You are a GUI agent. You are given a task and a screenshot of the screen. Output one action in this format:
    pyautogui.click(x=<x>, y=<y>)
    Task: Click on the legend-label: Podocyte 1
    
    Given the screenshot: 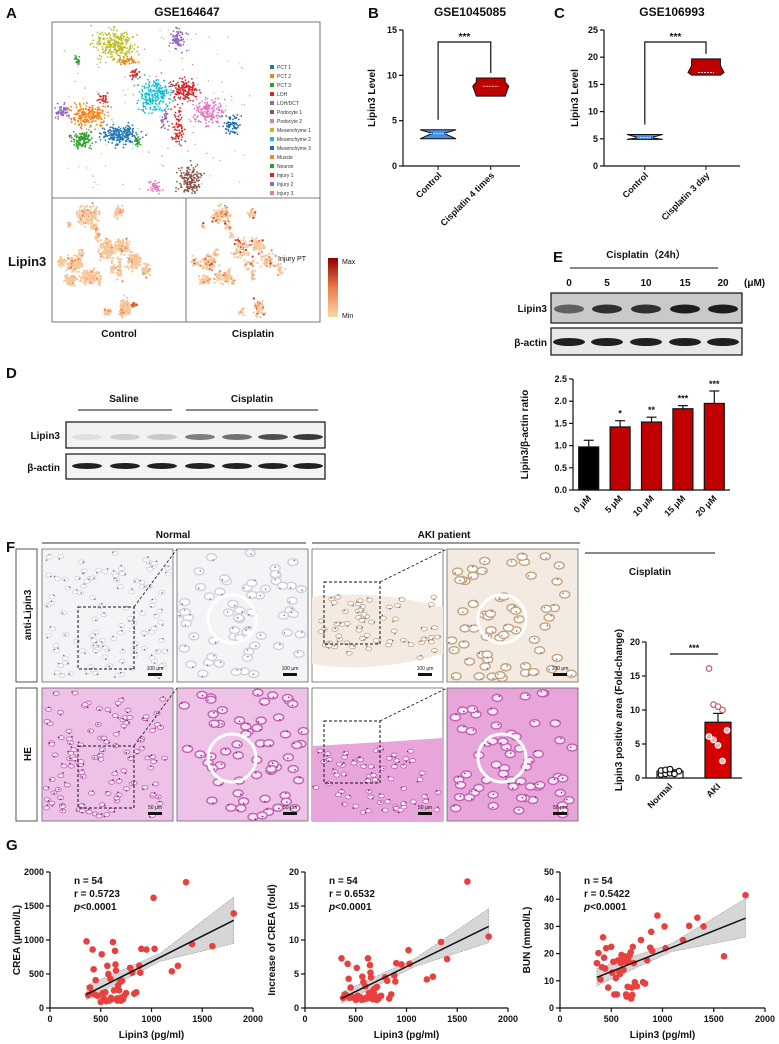 What is the action you would take?
    pyautogui.click(x=289, y=113)
    